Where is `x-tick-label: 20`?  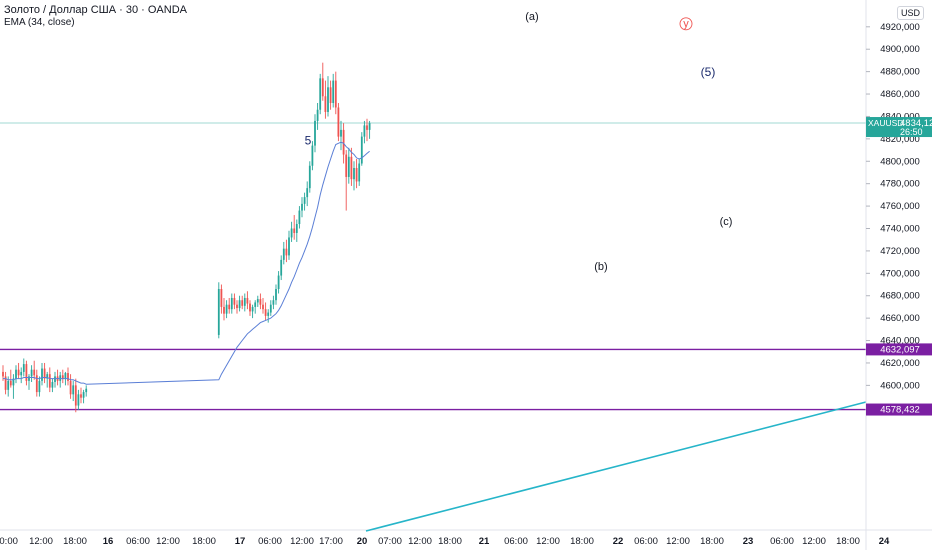
x-tick-label: 20 is located at coordinates (362, 541).